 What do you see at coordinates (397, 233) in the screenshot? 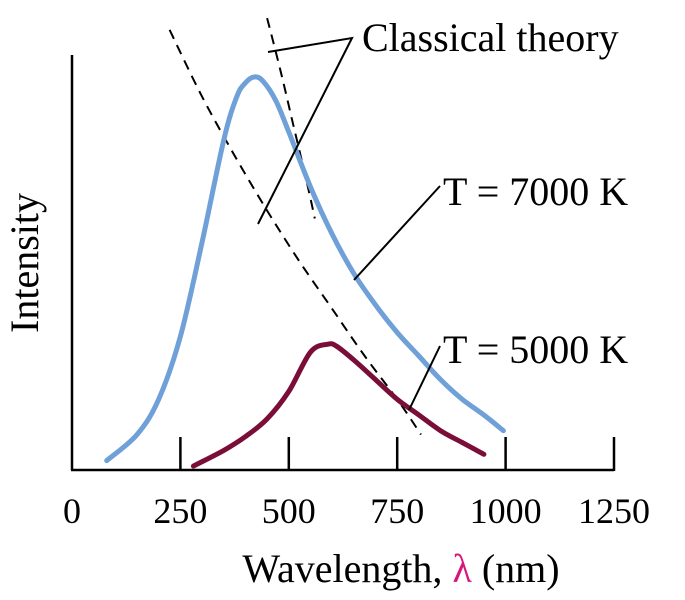
I see `leader-7000k` at bounding box center [397, 233].